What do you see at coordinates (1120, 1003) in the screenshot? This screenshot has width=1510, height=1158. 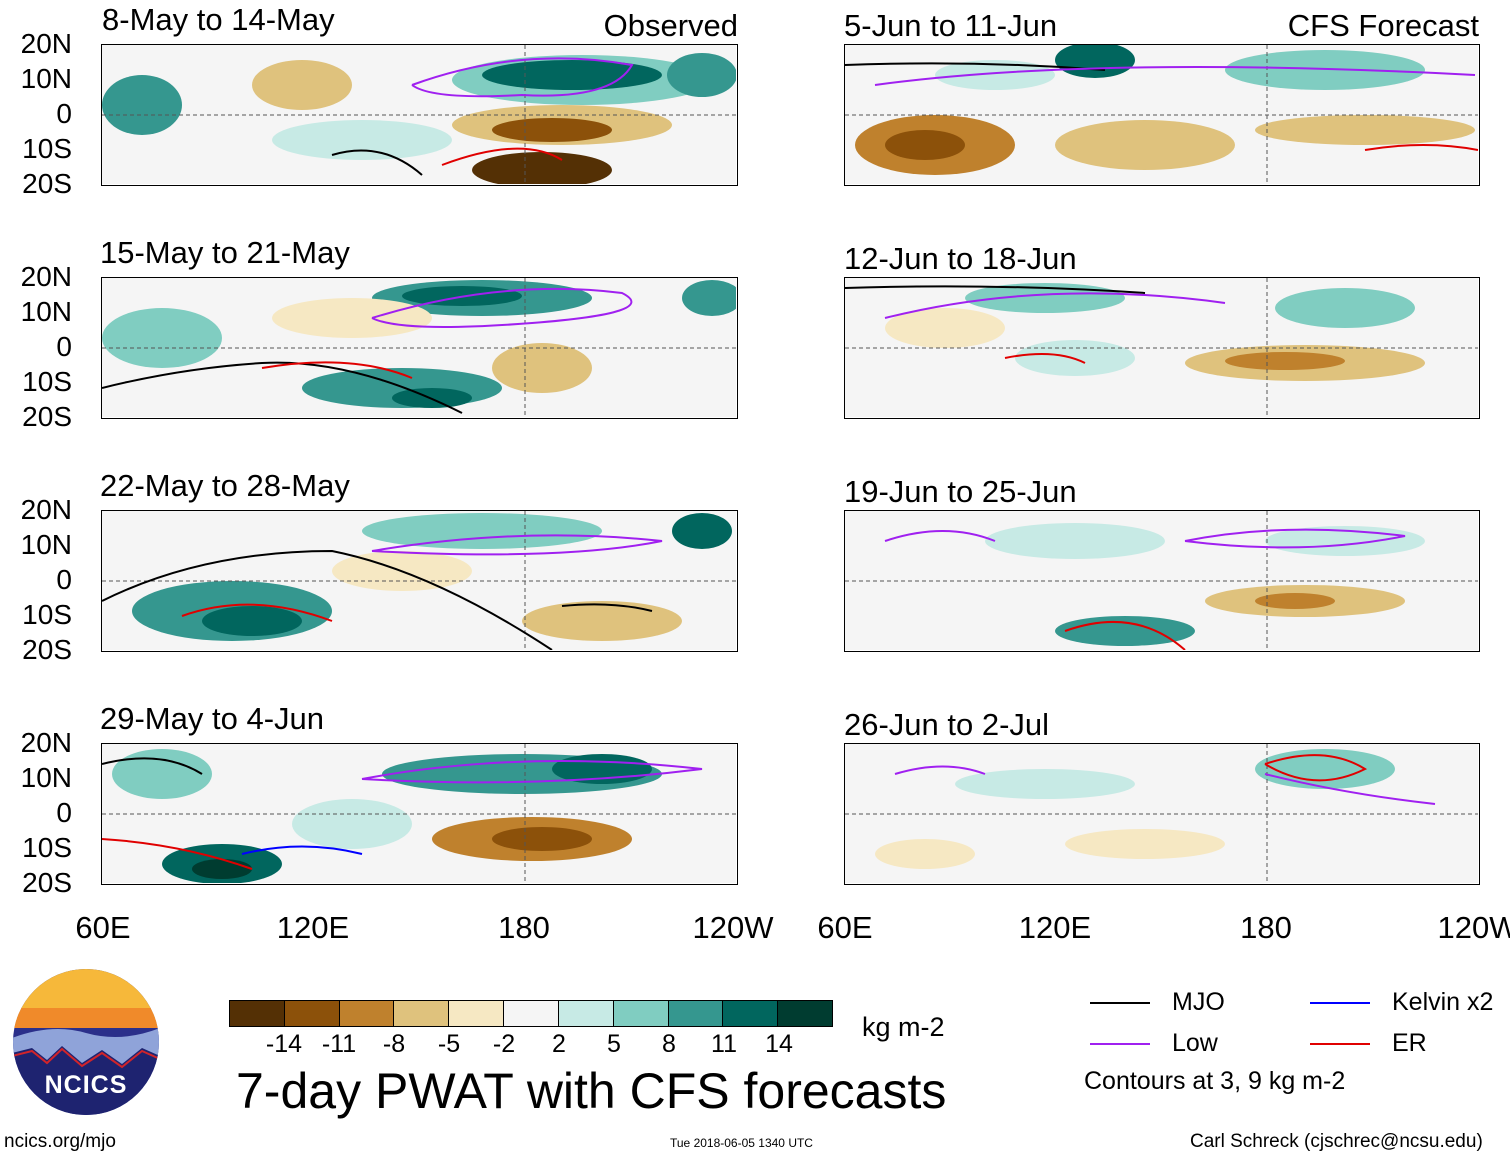 I see `legend-line-mjo` at bounding box center [1120, 1003].